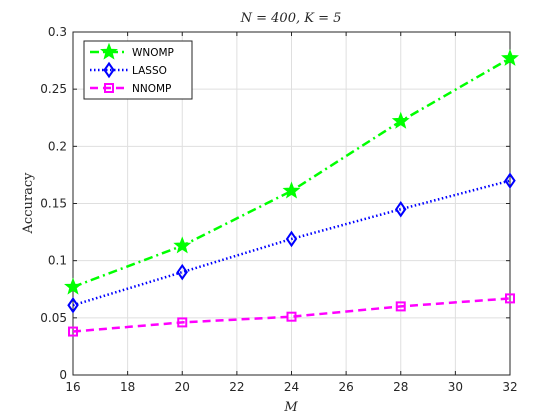  What do you see at coordinates (291, 387) in the screenshot?
I see `x-tick-label: 24` at bounding box center [291, 387].